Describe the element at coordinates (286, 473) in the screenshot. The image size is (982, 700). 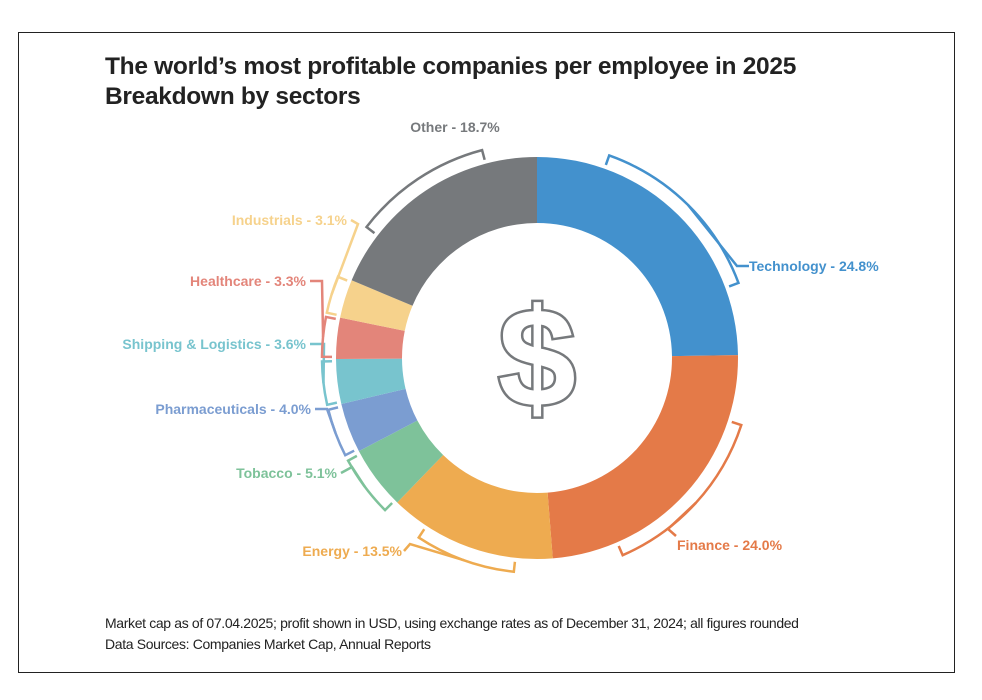
I see `label-tobacco: Tobacco - 5.1%` at that location.